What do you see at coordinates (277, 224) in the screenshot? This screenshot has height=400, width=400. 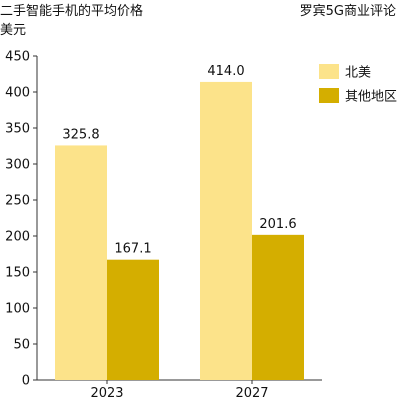 I see `bar-value-label: 201.6` at bounding box center [277, 224].